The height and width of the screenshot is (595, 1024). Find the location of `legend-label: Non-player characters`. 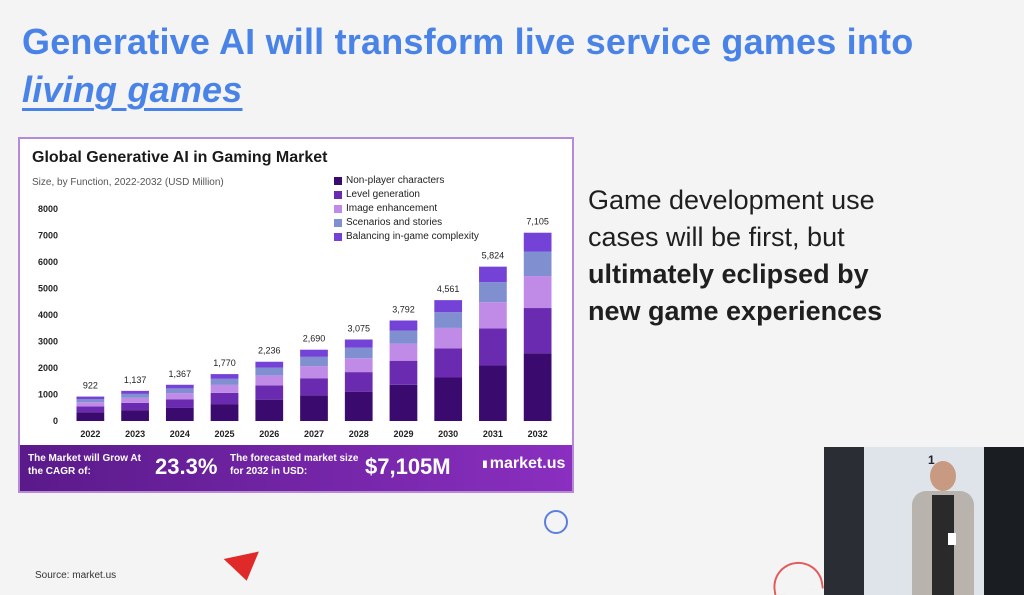

legend-label: Non-player characters is located at coordinates (395, 180).